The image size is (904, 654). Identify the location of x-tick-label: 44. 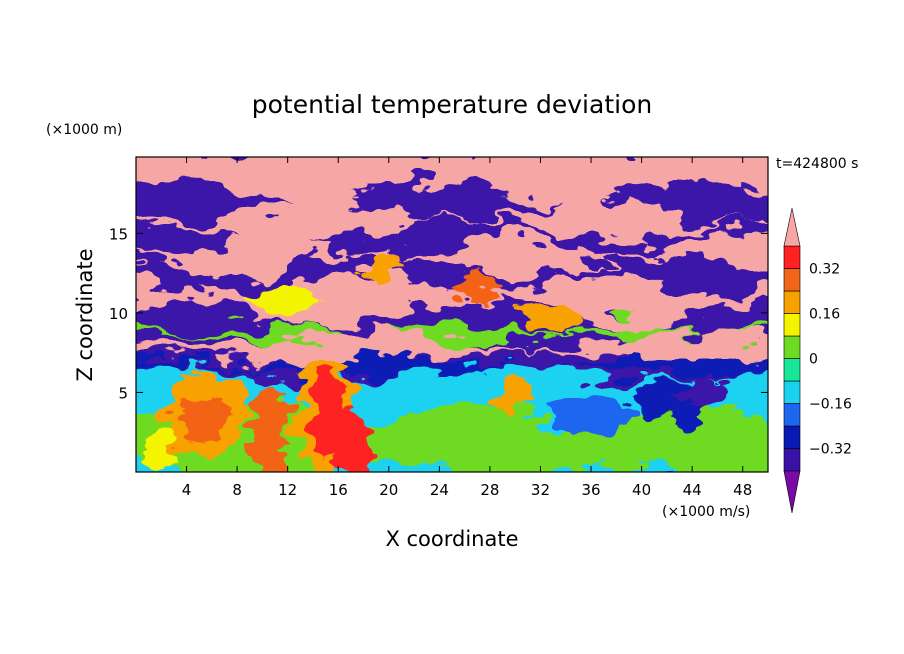
(692, 490).